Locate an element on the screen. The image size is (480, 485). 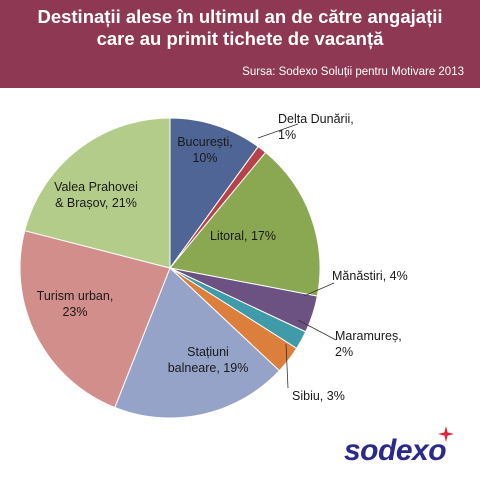
leader-line-maramures is located at coordinates (317, 330).